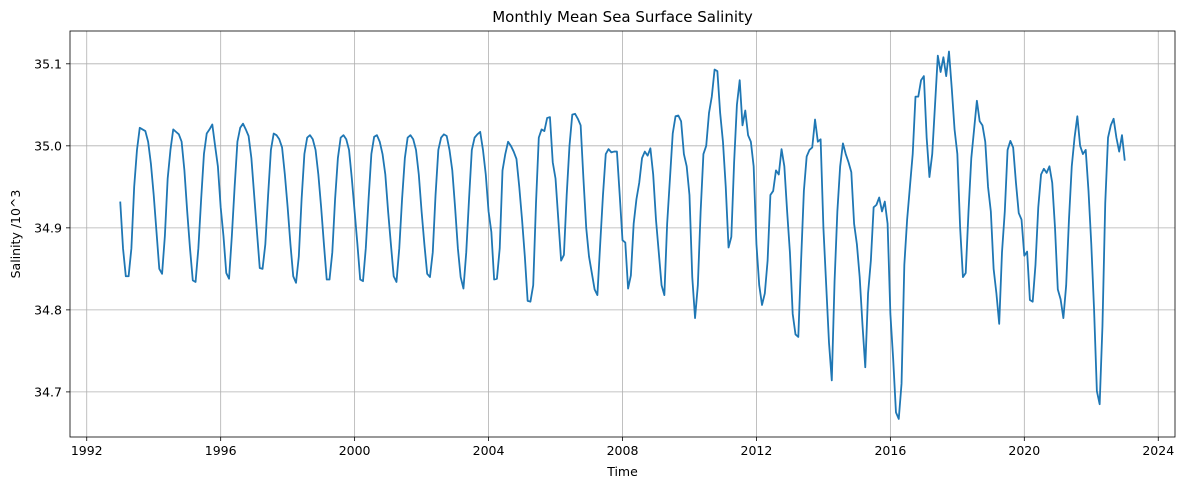 This screenshot has width=1187, height=490. Describe the element at coordinates (622, 471) in the screenshot. I see `x-axis-label: Time` at that location.